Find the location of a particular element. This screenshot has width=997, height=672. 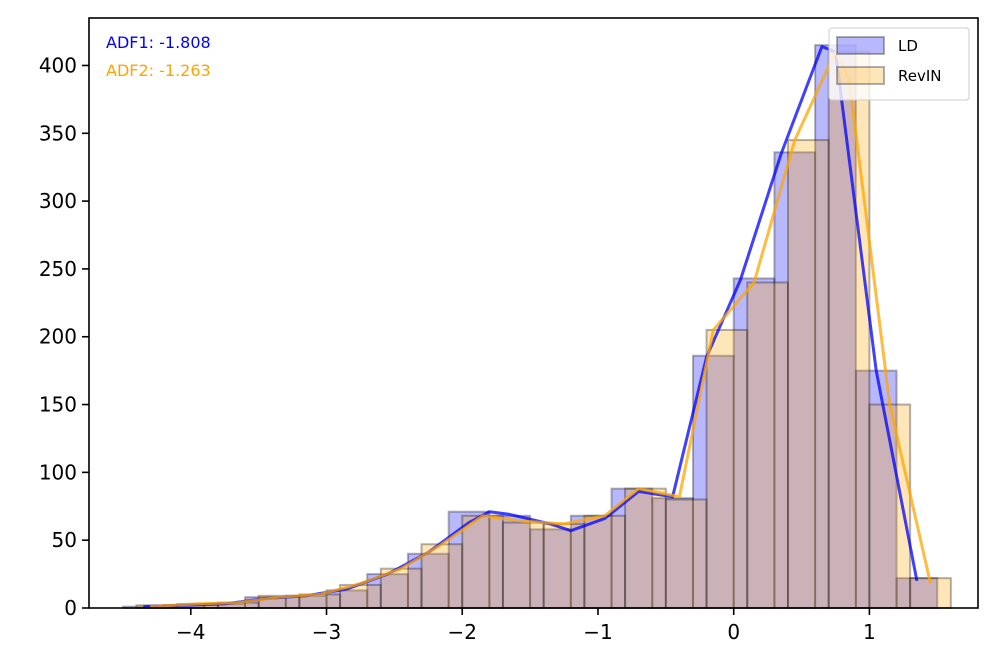

x-tick-label-0: −4 is located at coordinates (190, 632).